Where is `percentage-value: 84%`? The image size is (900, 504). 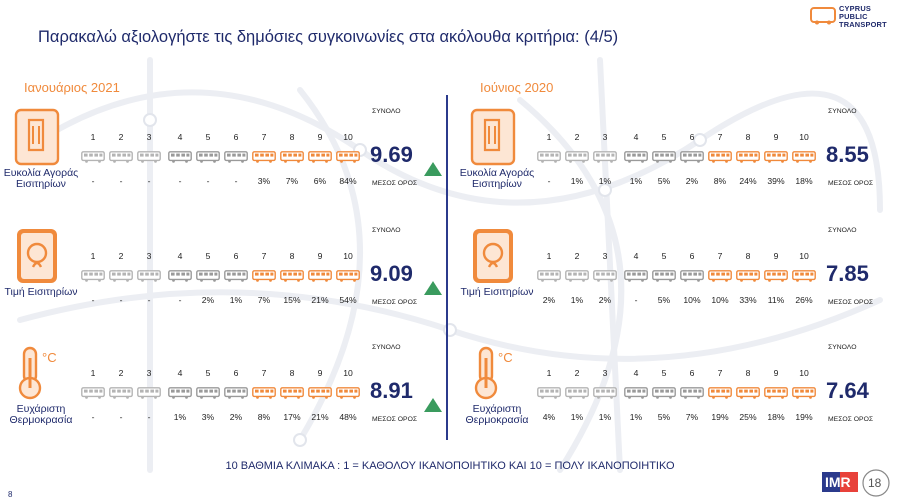
percentage-value: 84% is located at coordinates (348, 181).